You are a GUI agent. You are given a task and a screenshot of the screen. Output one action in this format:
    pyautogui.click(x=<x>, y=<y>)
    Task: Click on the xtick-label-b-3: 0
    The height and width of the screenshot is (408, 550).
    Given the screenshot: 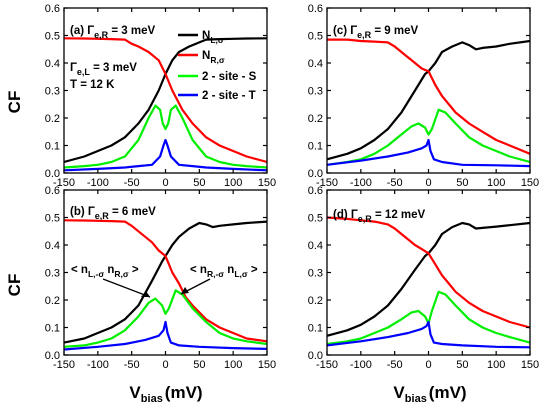 What is the action you would take?
    pyautogui.click(x=165, y=365)
    